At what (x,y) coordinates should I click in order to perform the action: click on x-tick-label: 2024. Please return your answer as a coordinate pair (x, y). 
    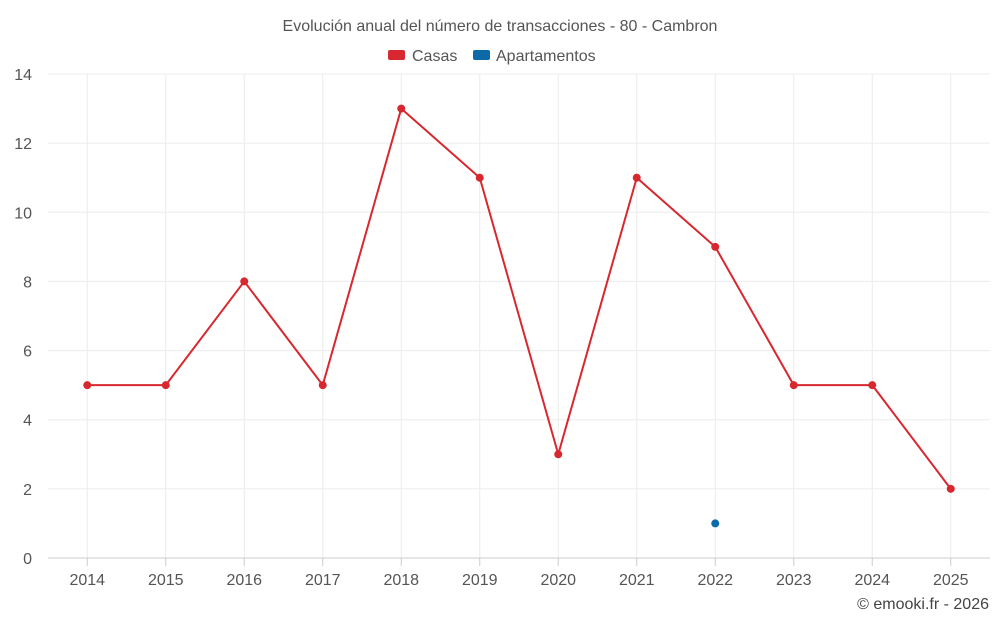
    Looking at the image, I should click on (872, 580).